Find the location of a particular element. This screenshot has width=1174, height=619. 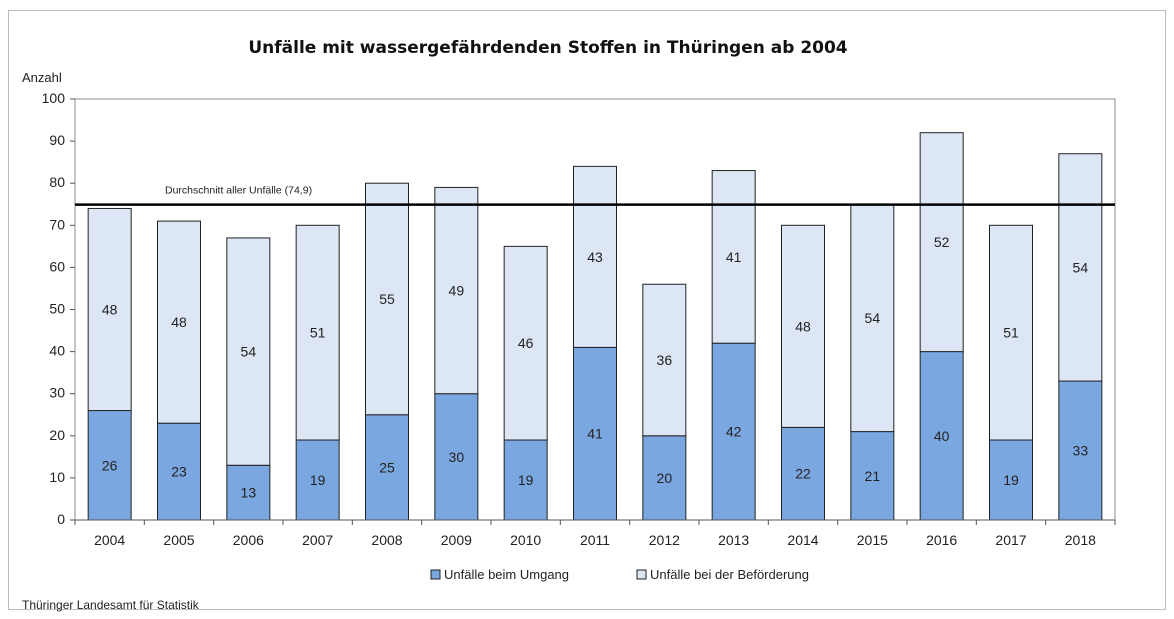

data-label: 43 is located at coordinates (595, 257).